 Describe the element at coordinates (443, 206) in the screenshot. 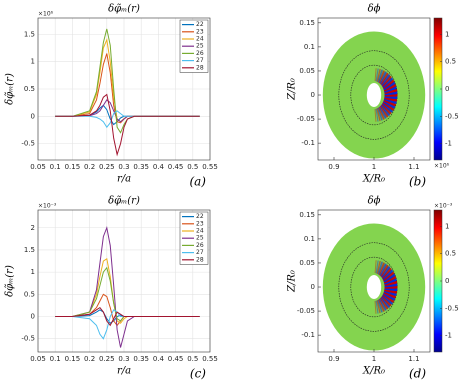

I see `colorbar-exponent: ×10⁻³` at that location.